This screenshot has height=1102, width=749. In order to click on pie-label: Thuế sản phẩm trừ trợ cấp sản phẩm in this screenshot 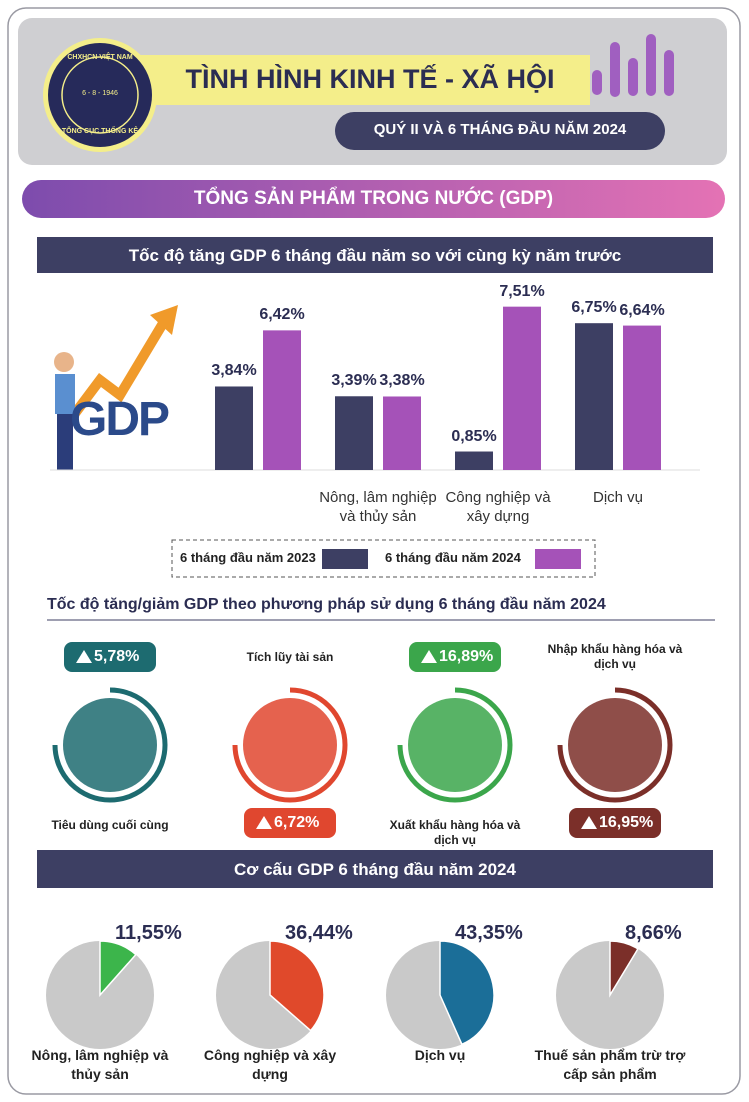, I will do `click(610, 1064)`.